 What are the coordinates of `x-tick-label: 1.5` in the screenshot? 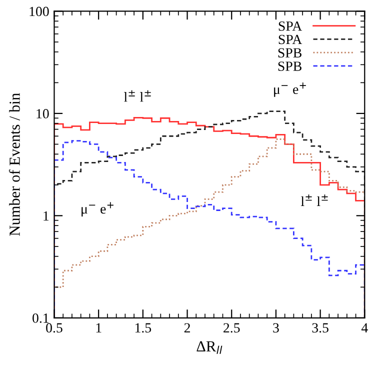 It's located at (143, 328).